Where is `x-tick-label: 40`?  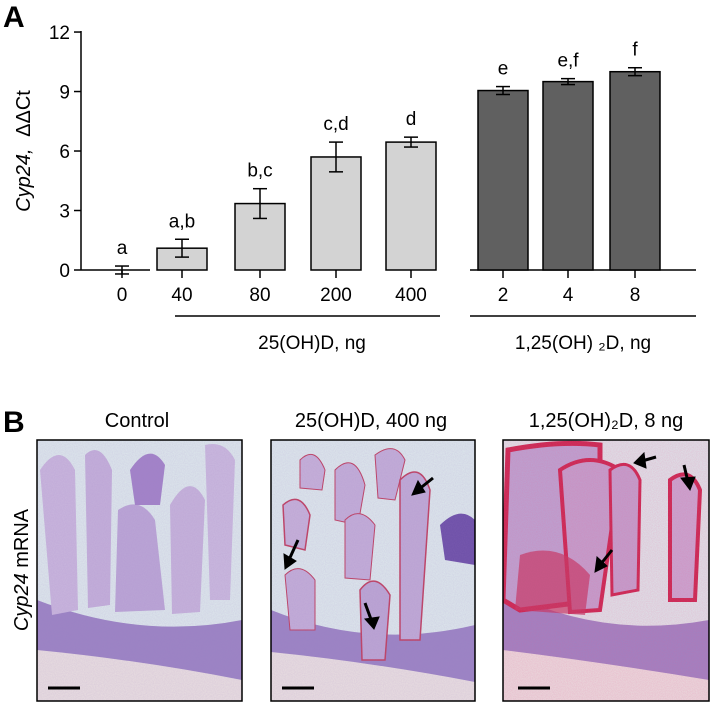 x-tick-label: 40 is located at coordinates (181, 295).